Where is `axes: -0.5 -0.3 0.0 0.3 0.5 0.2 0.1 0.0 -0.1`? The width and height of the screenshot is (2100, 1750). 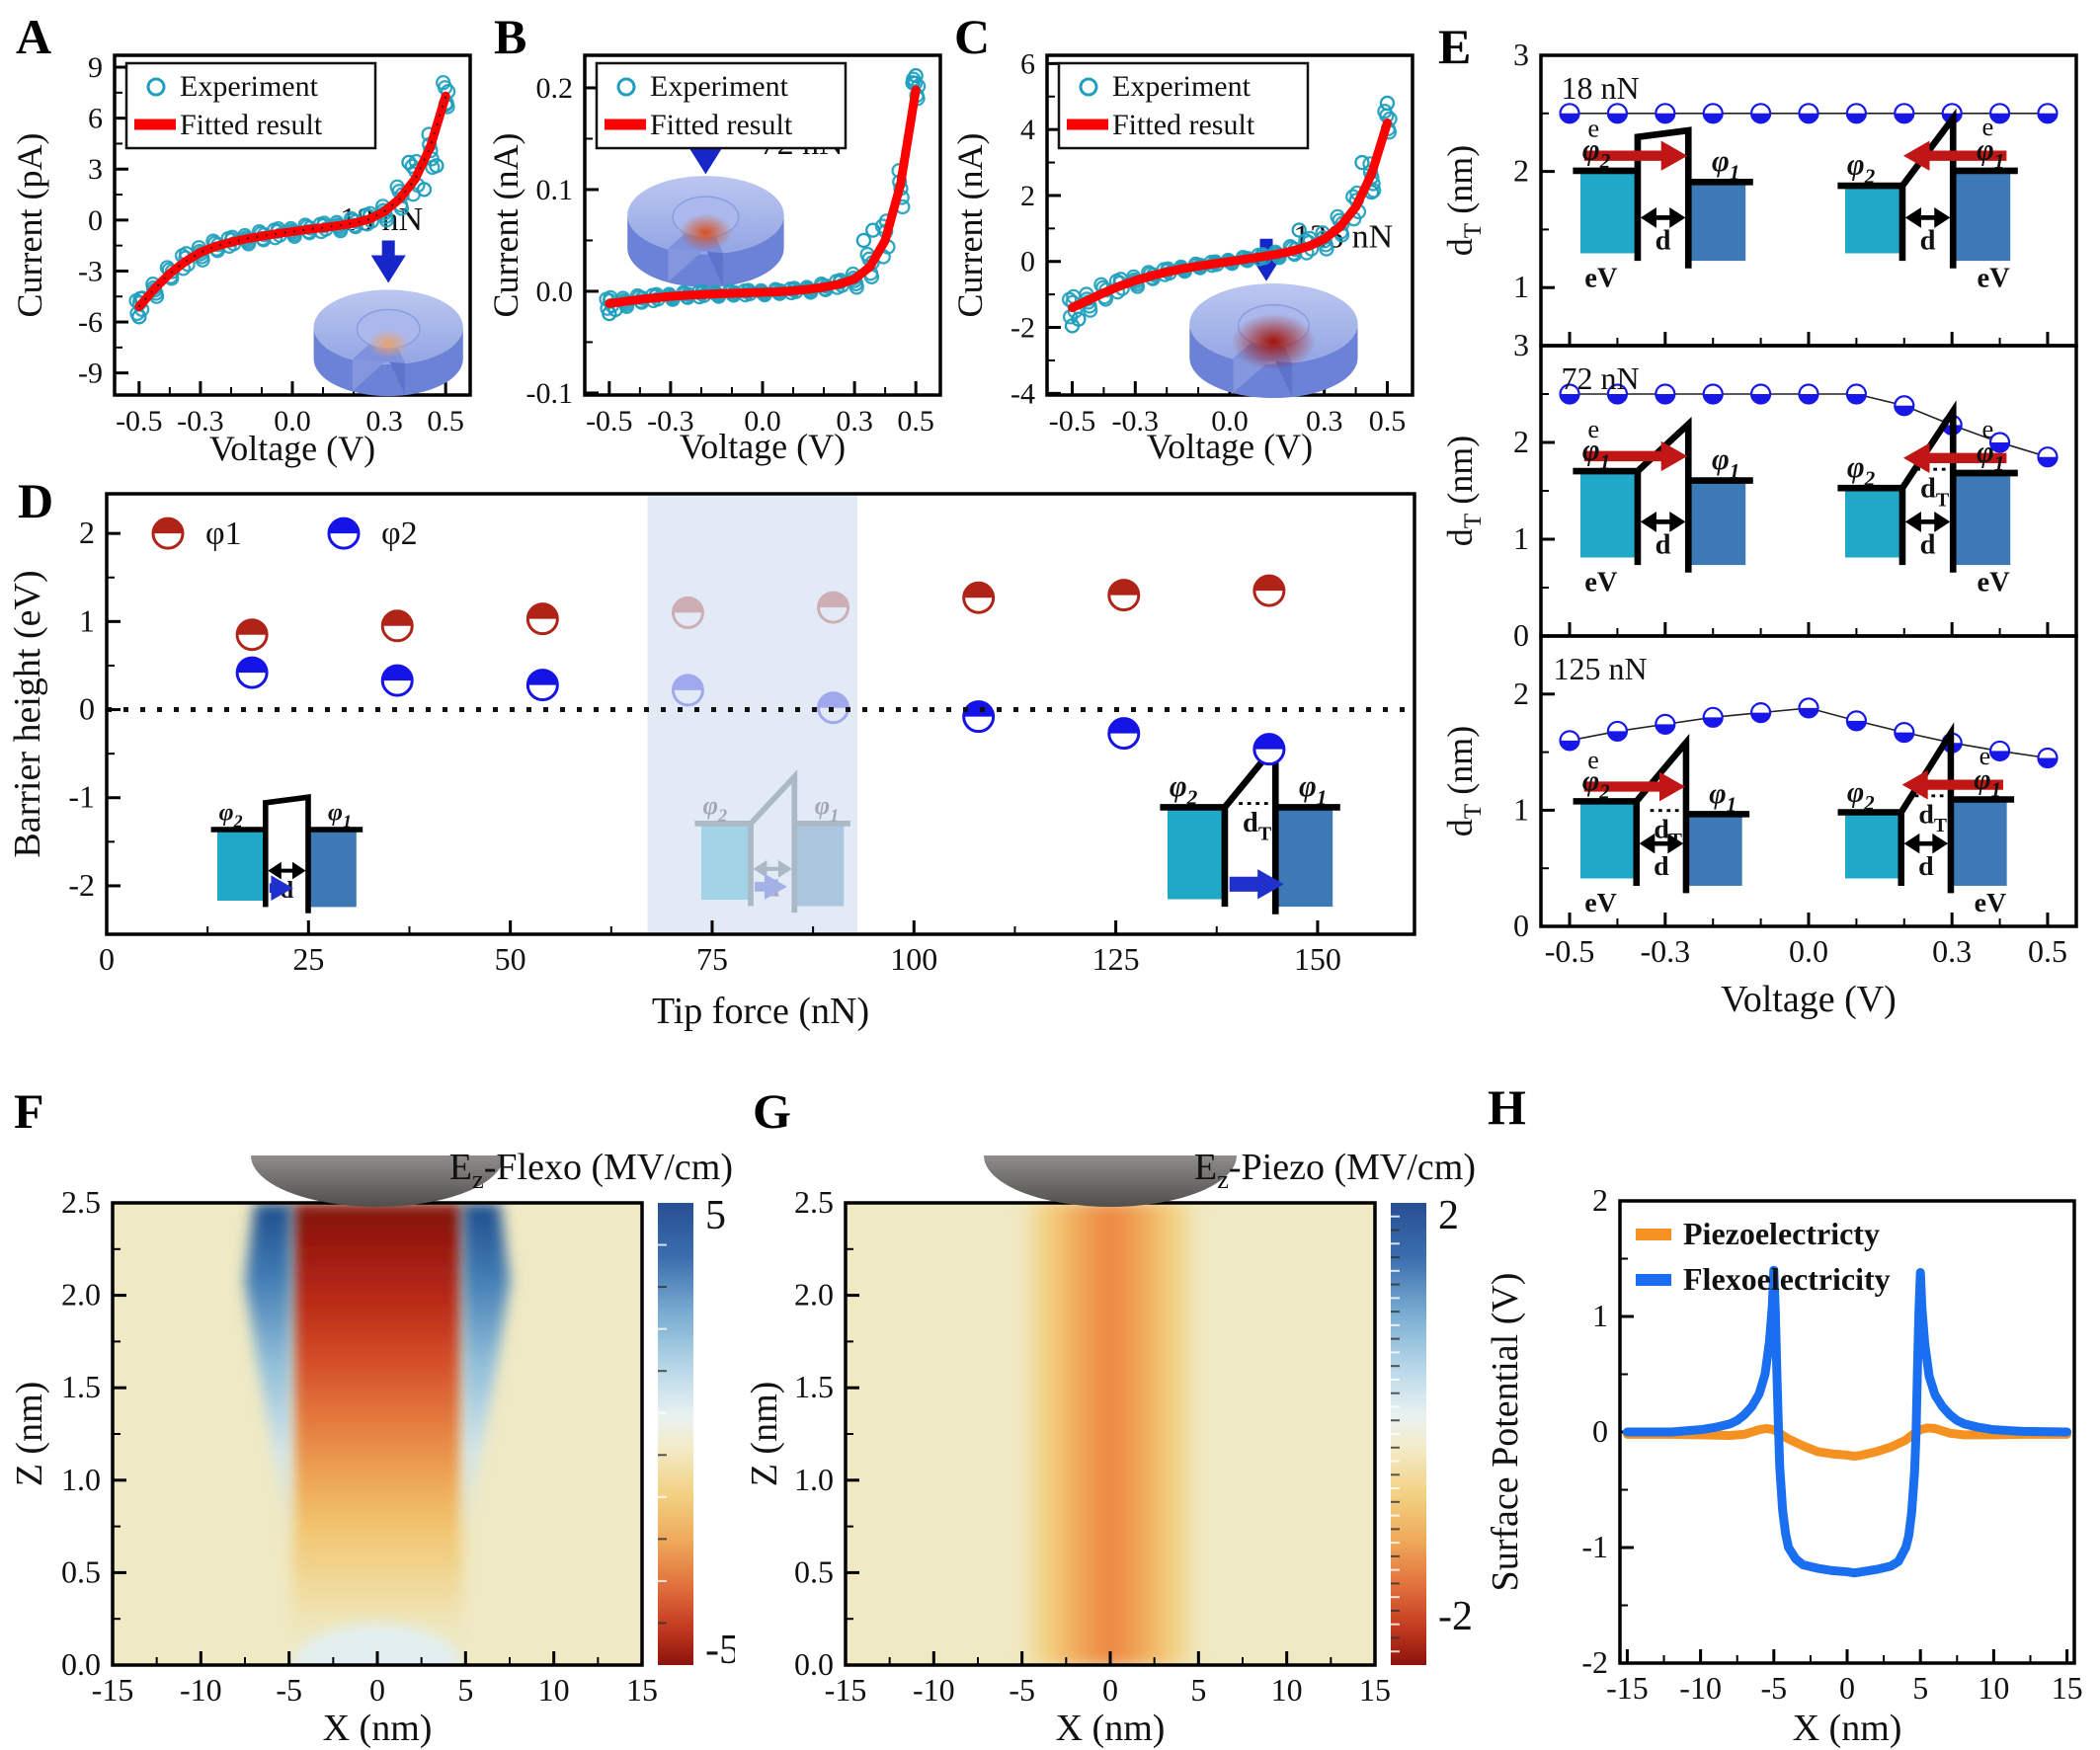
axes: -0.5 -0.3 0.0 0.3 0.5 0.2 0.1 0.0 -0.1 is located at coordinates (734, 245).